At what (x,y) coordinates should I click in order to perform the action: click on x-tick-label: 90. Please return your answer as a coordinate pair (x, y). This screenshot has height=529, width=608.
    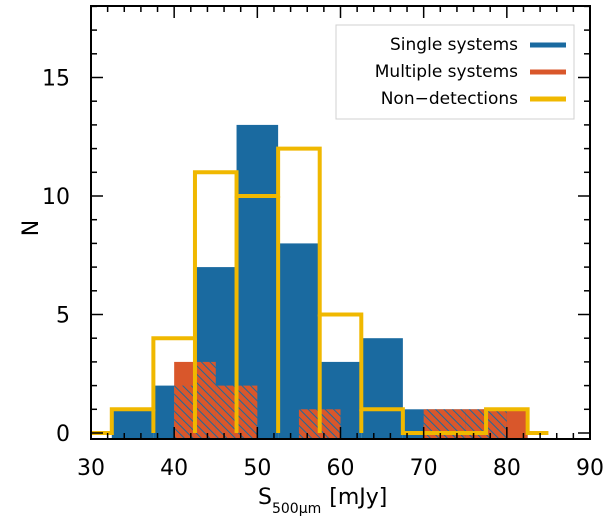
    Looking at the image, I should click on (590, 468).